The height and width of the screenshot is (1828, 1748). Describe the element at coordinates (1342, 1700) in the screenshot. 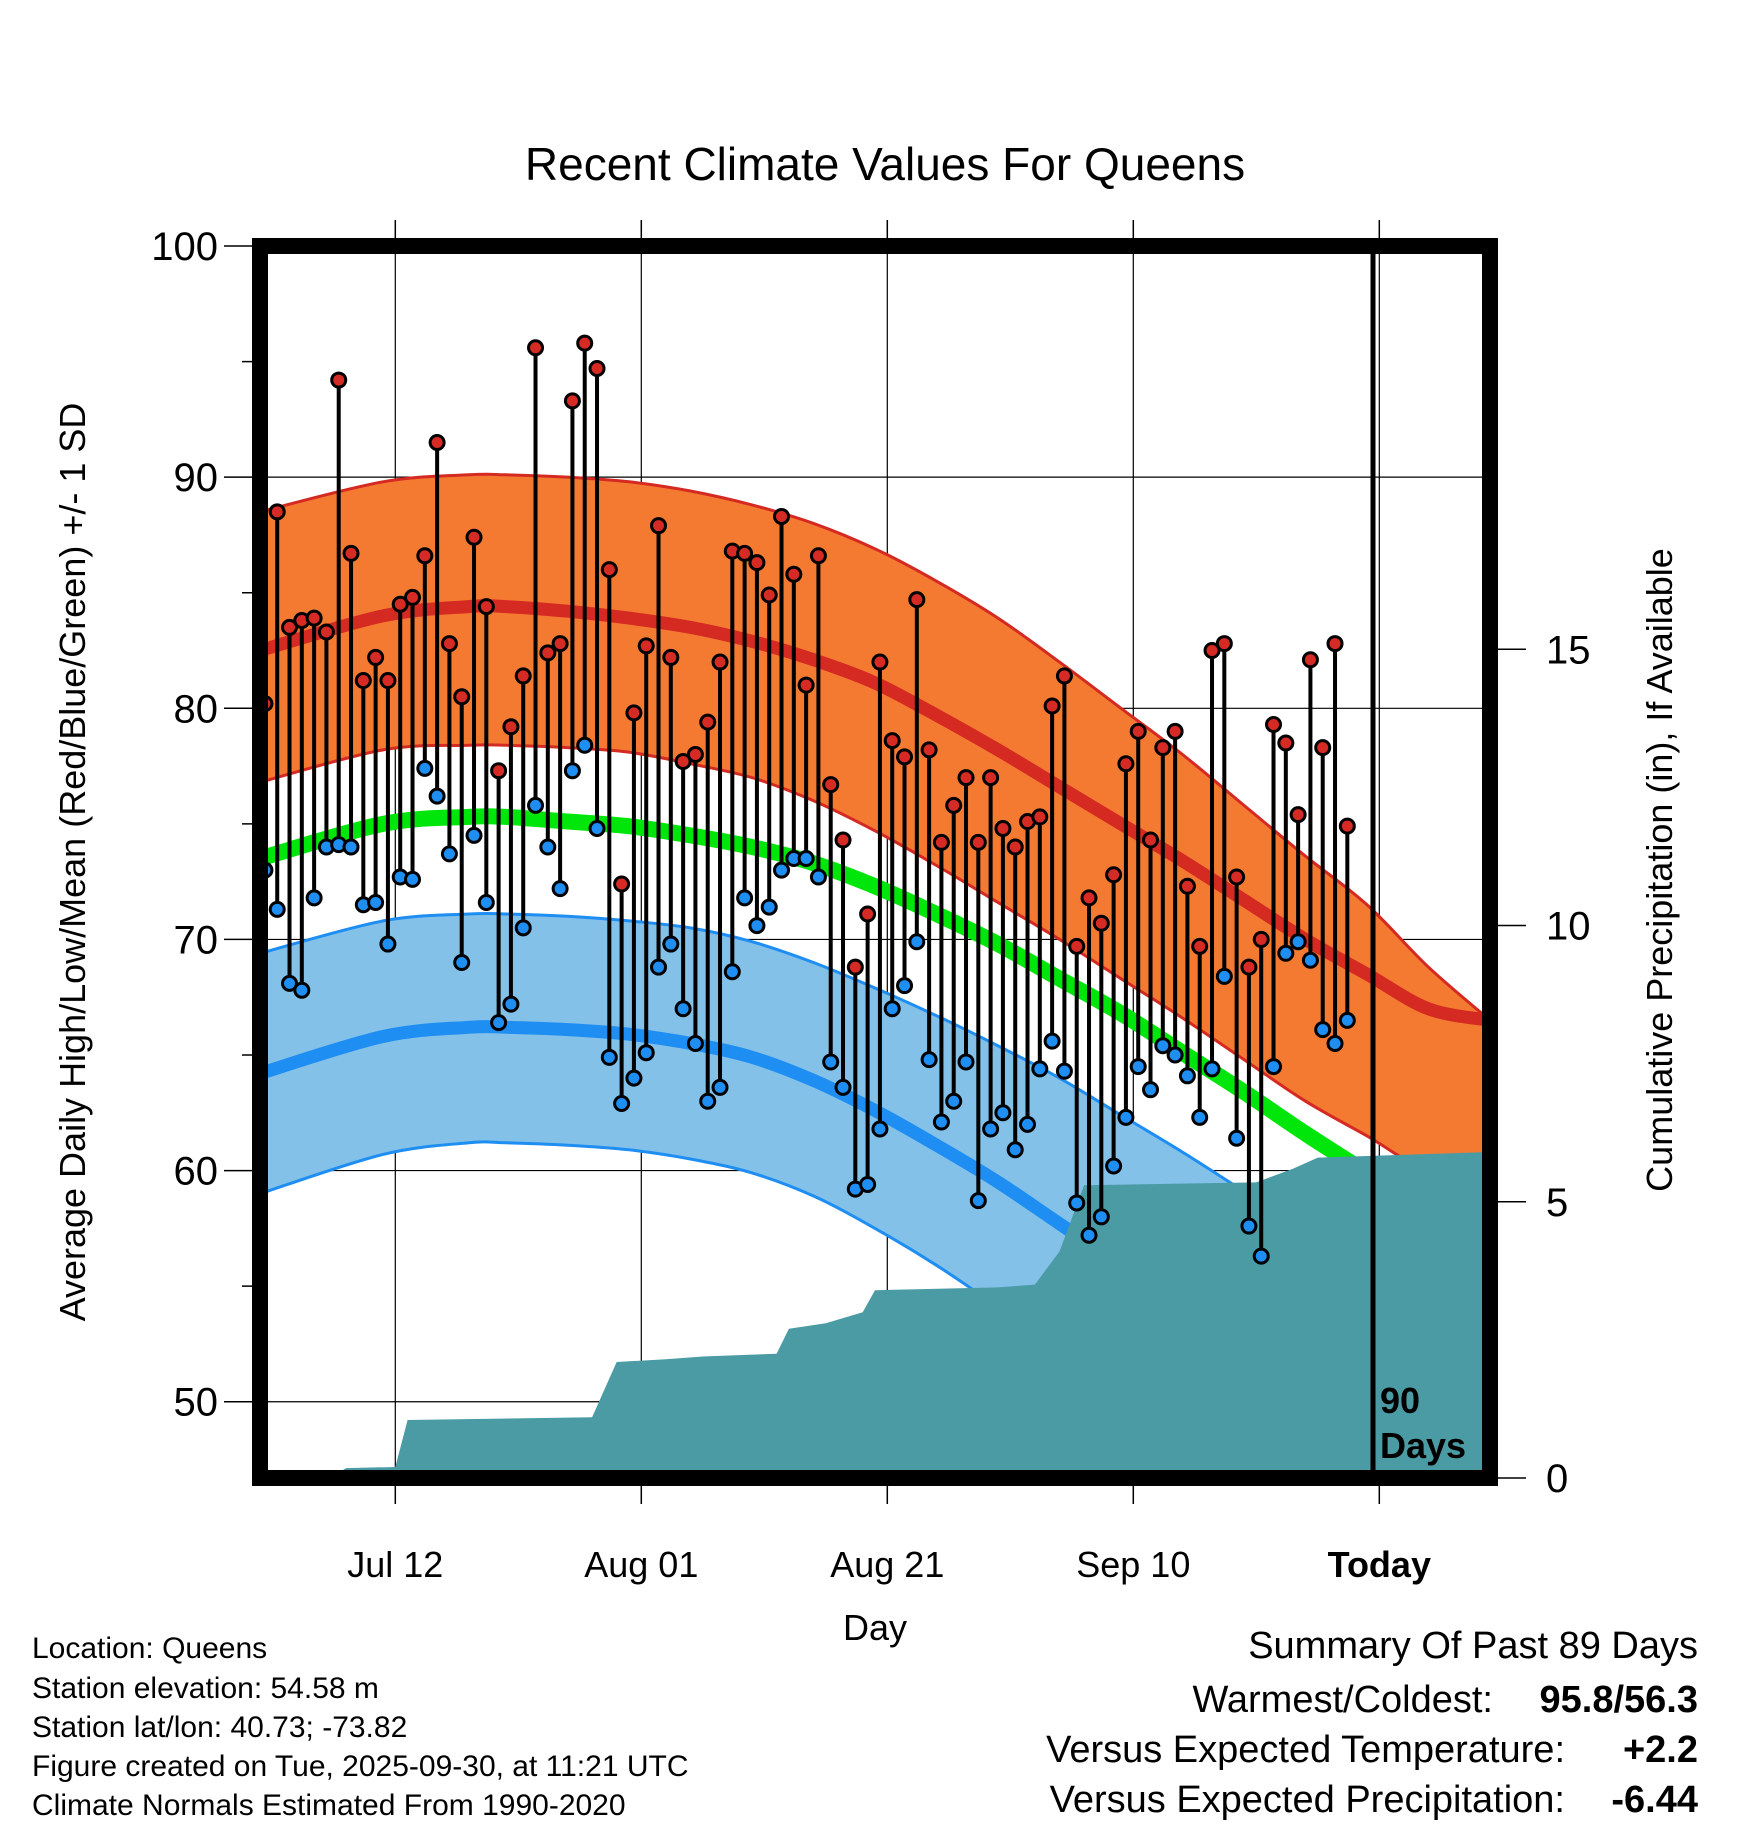

I see `summary-warm-cold-label: Warmest/Coldest:` at that location.